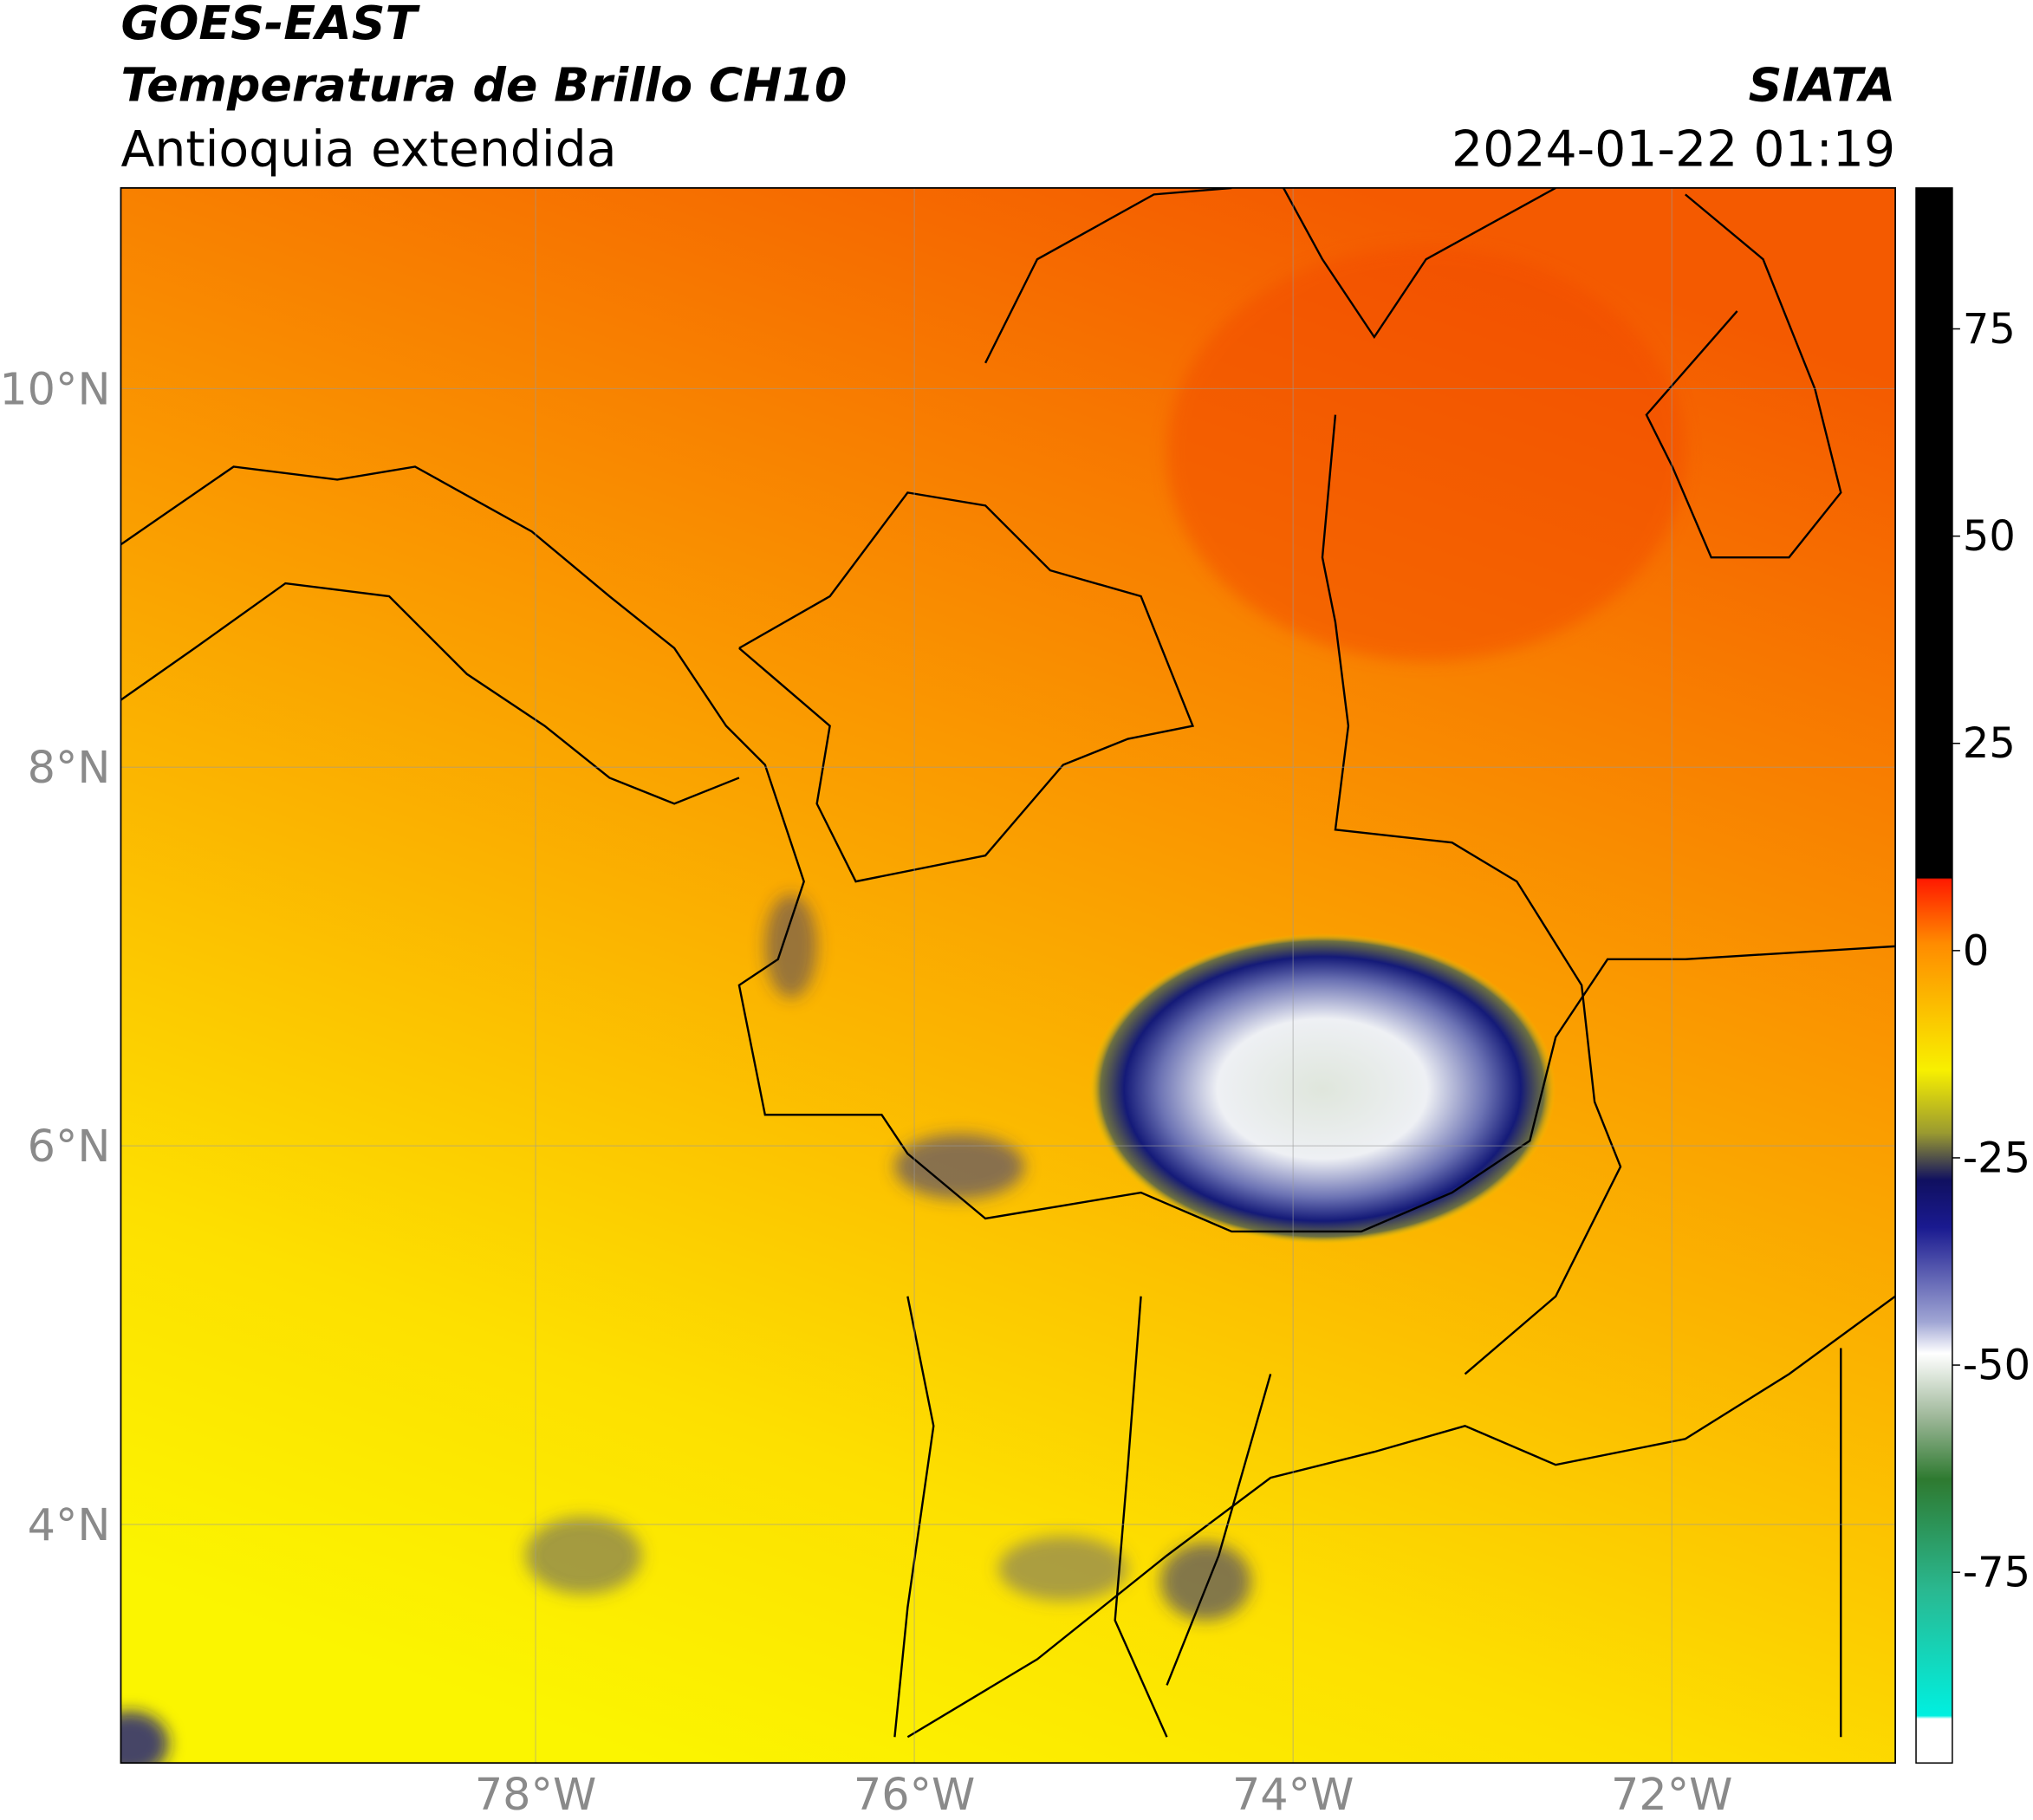  I want to click on colorbar, so click(1934, 975).